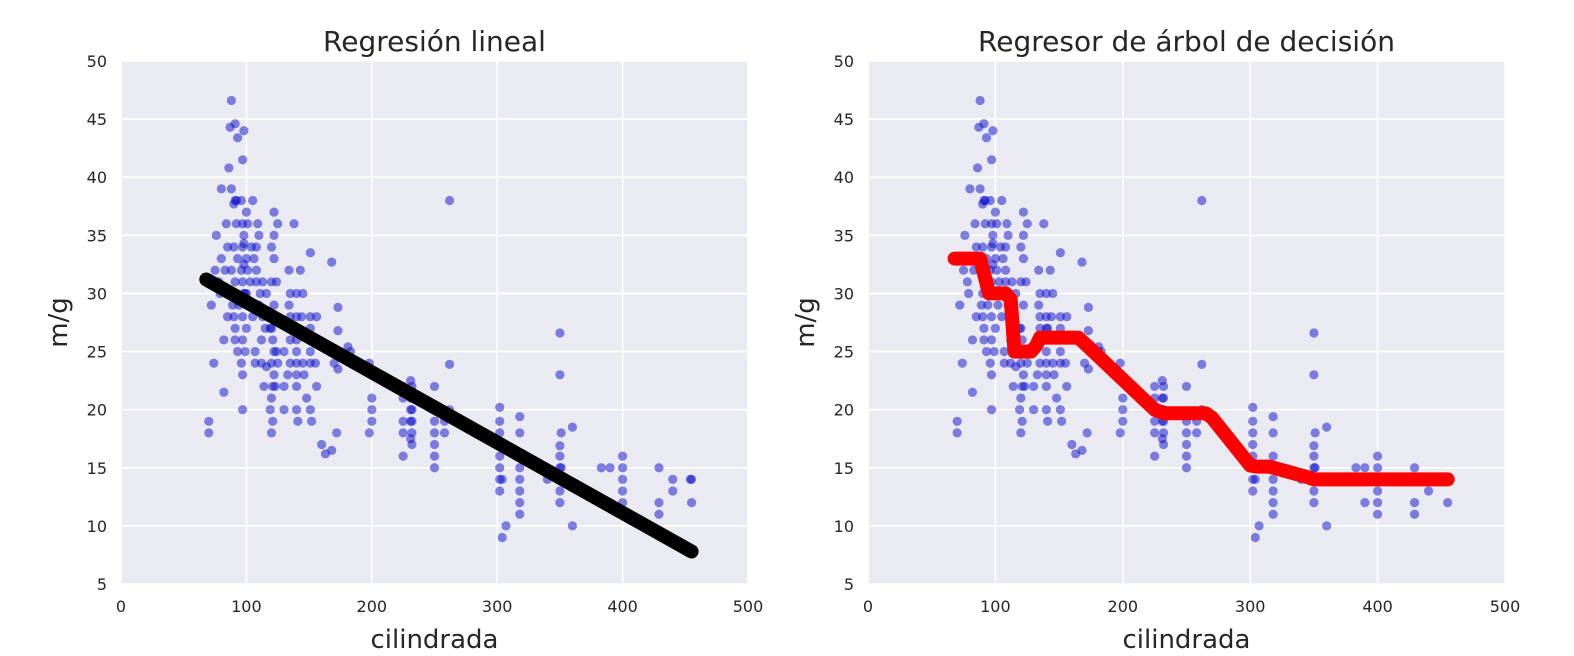 The height and width of the screenshot is (656, 1574). Describe the element at coordinates (806, 322) in the screenshot. I see `y-axis-label-decision-tree: m/g` at that location.